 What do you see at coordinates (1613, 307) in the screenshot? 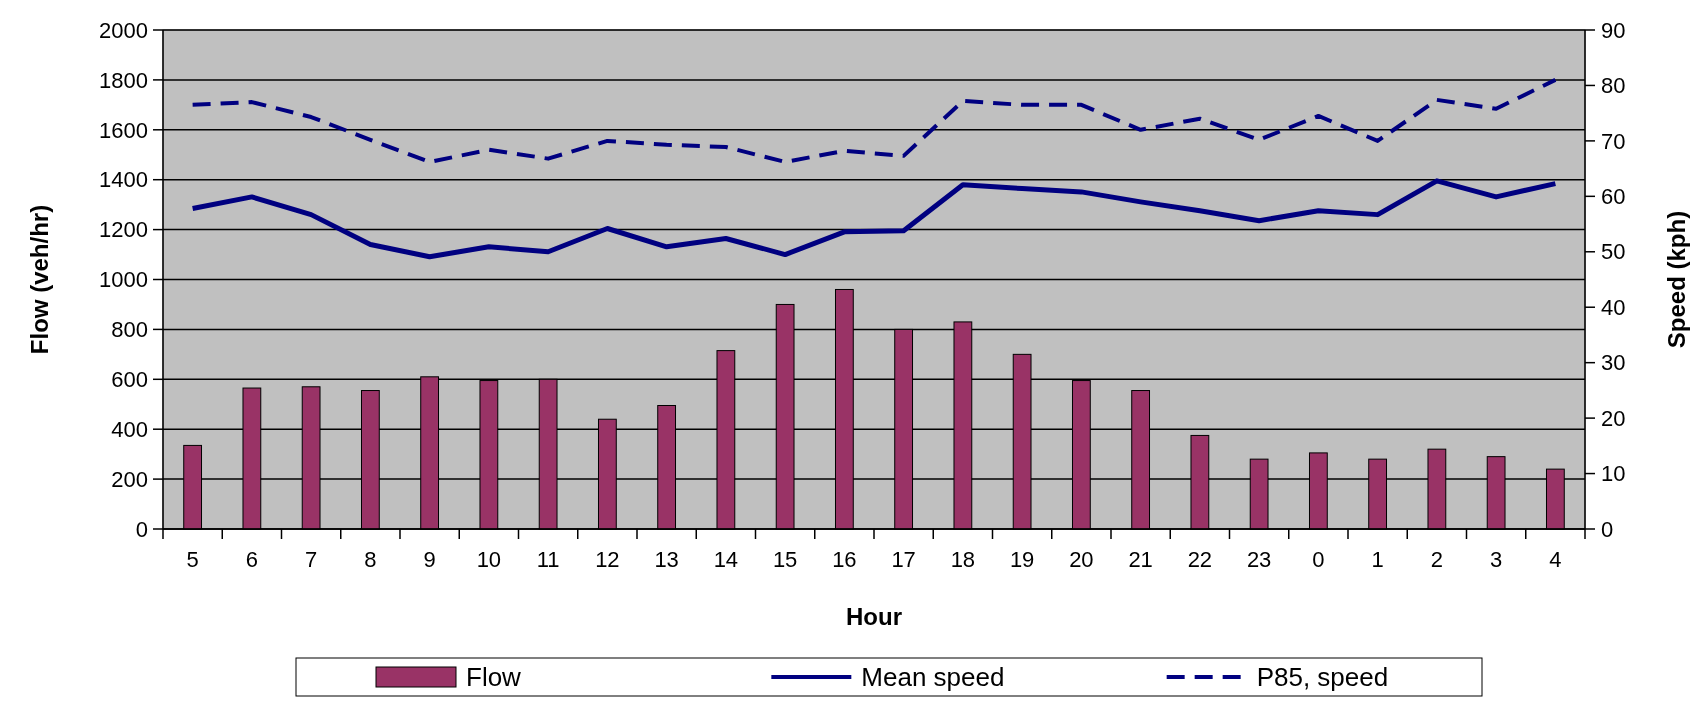
I see `y2-tick-label: 40` at bounding box center [1613, 307].